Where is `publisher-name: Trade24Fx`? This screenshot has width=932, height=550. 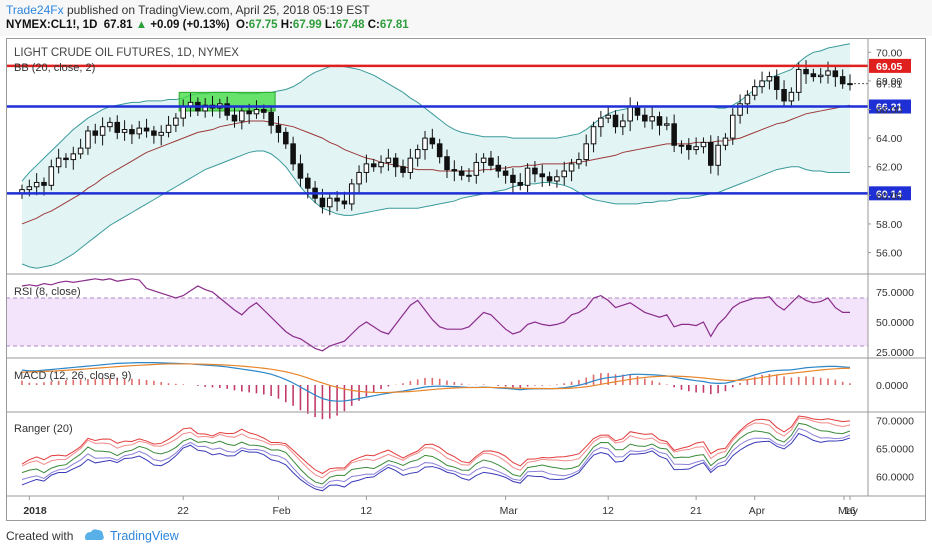
publisher-name: Trade24Fx is located at coordinates (35, 10).